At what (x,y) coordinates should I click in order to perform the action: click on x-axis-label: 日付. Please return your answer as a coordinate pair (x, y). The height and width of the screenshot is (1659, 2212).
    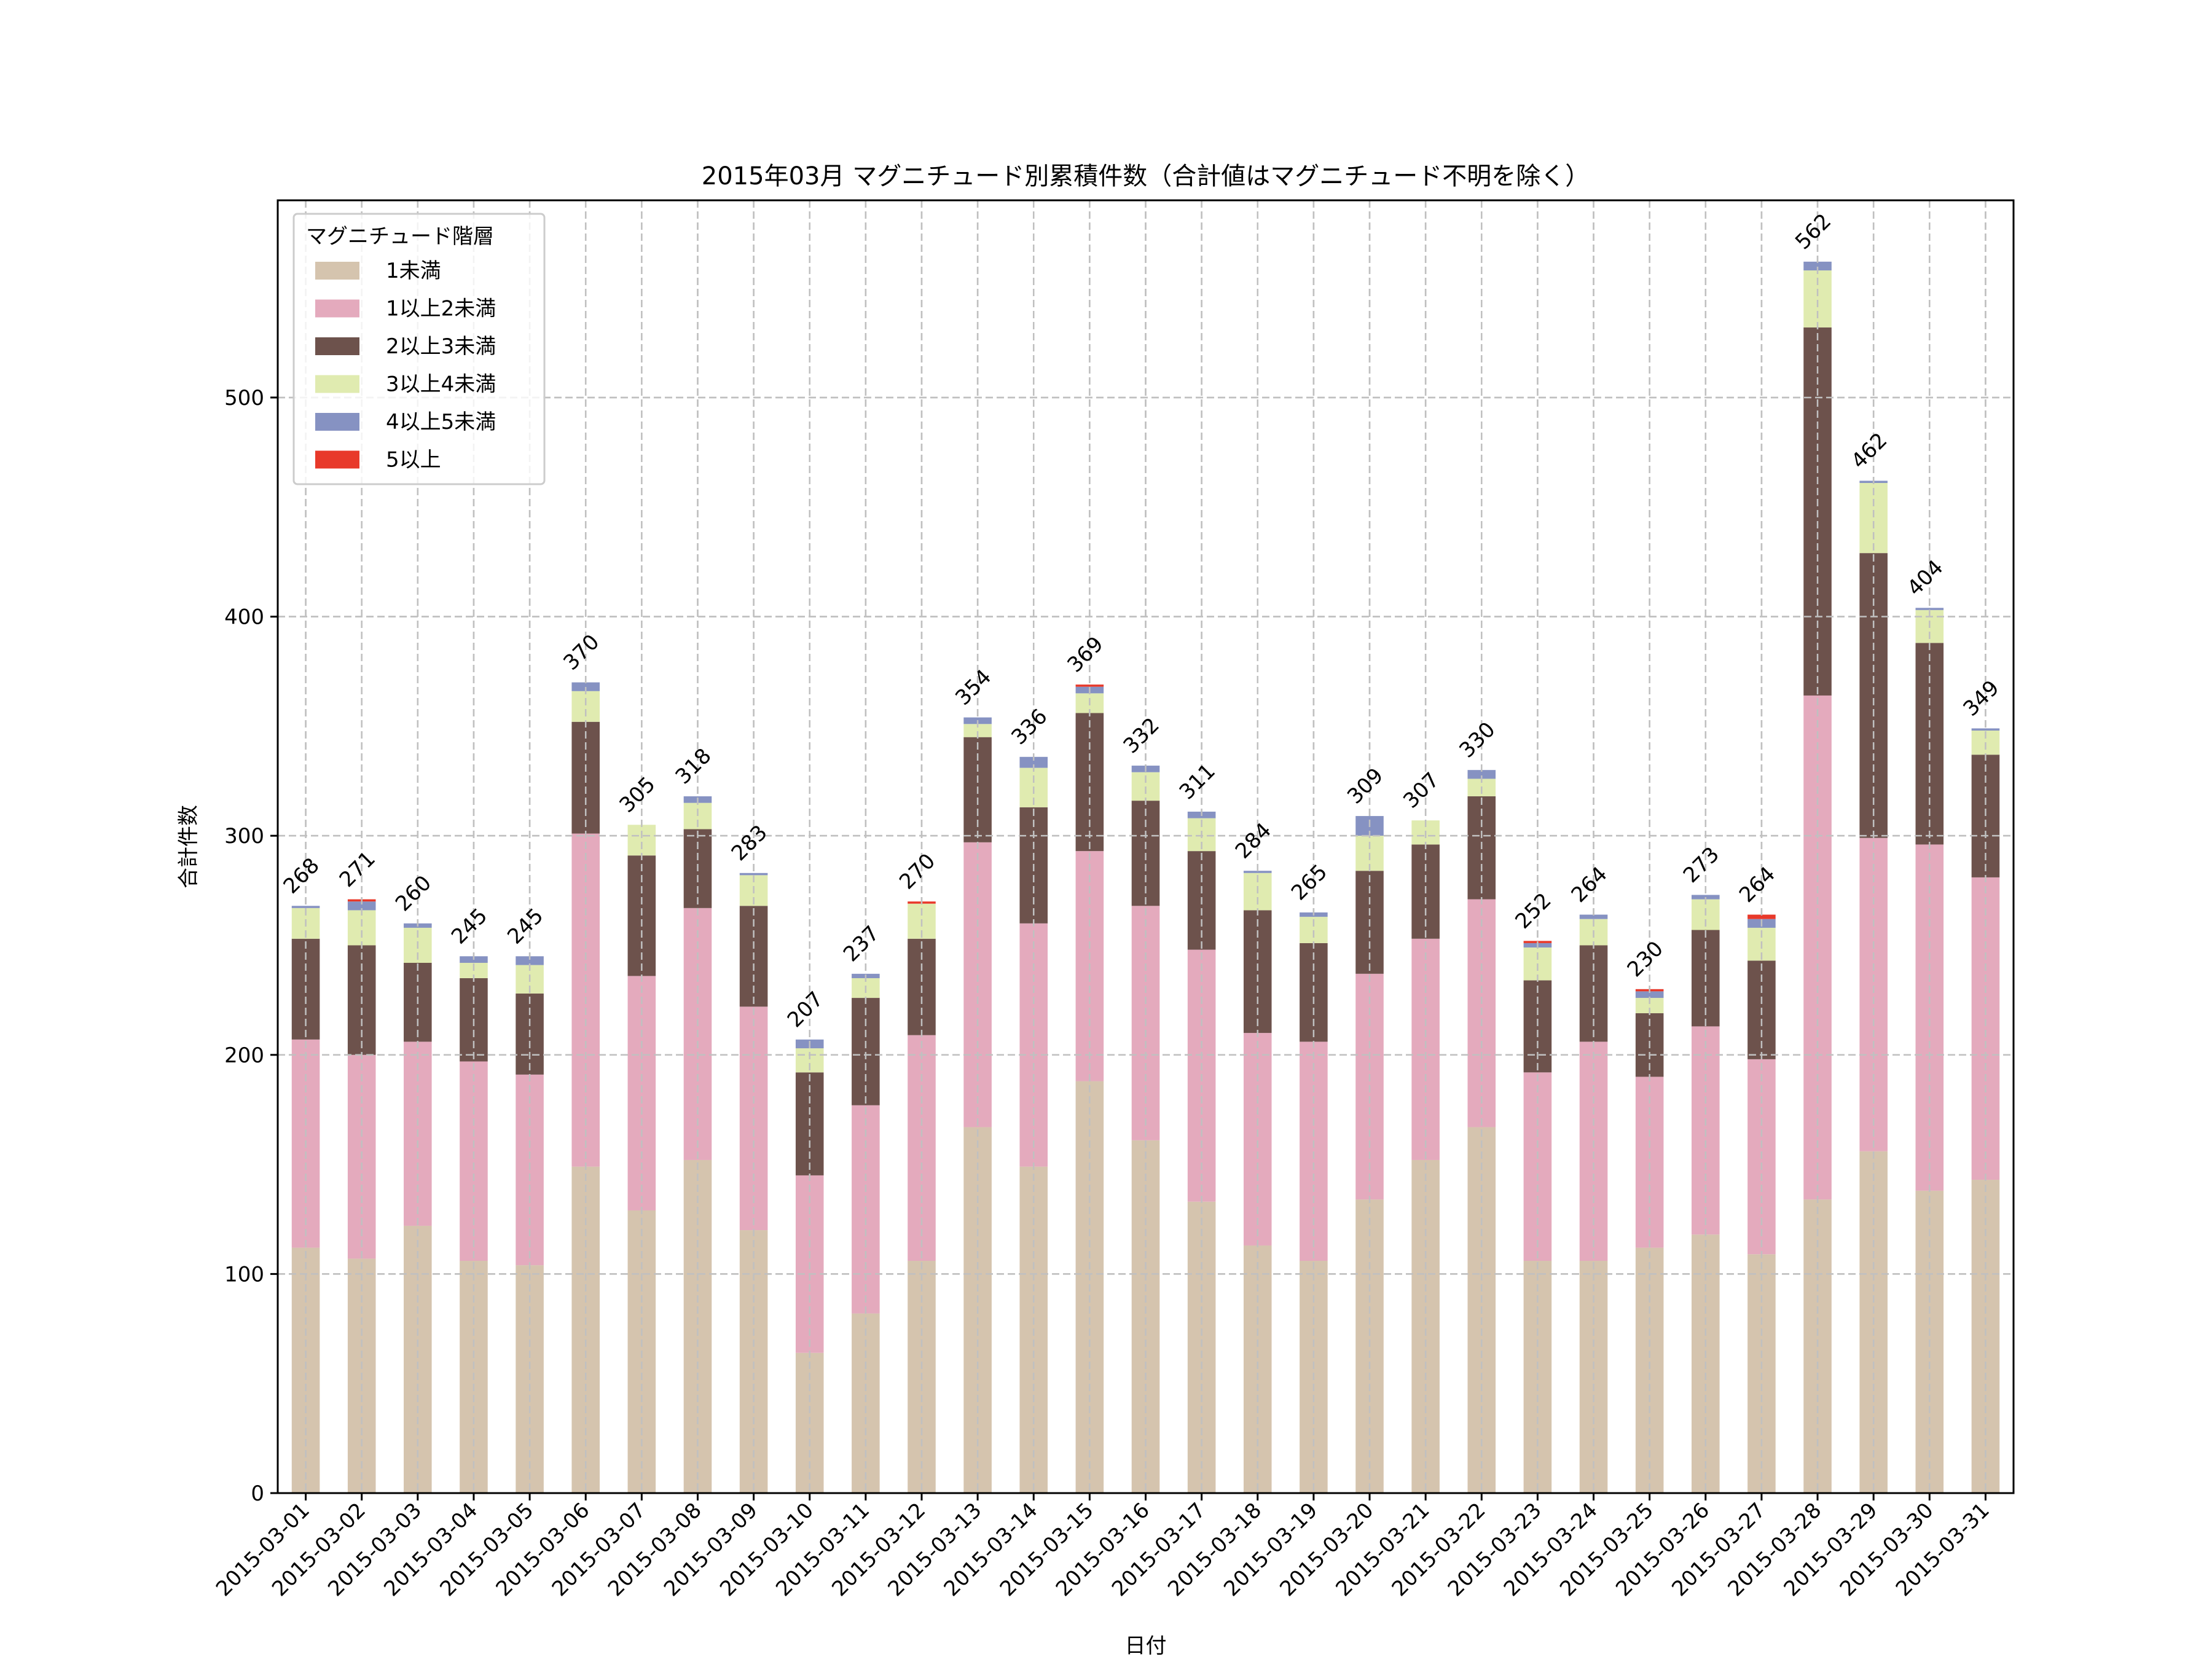
    Looking at the image, I should click on (1146, 1646).